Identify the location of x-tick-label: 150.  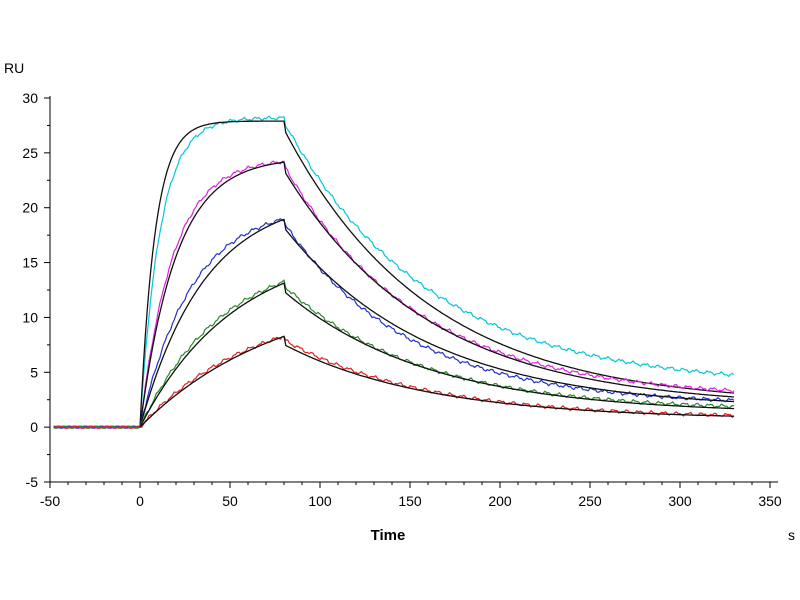
(410, 501).